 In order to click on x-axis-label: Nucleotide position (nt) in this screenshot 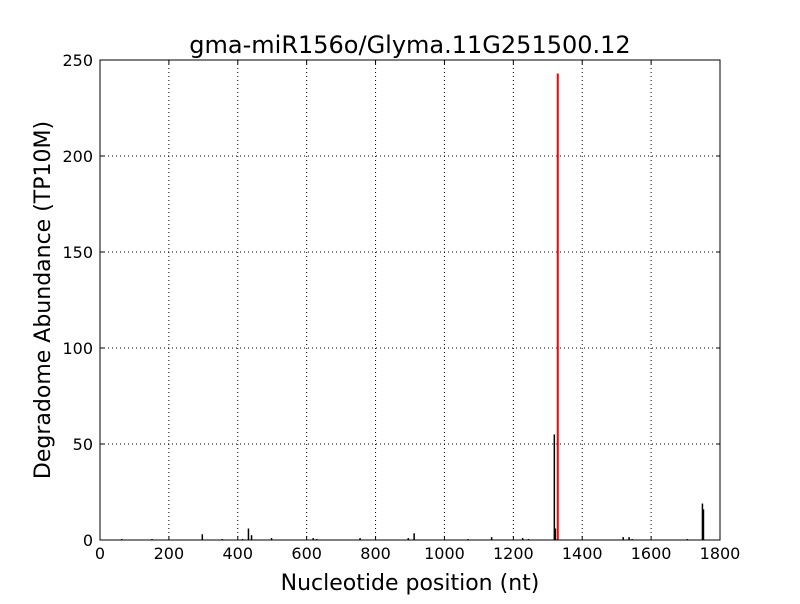, I will do `click(410, 583)`.